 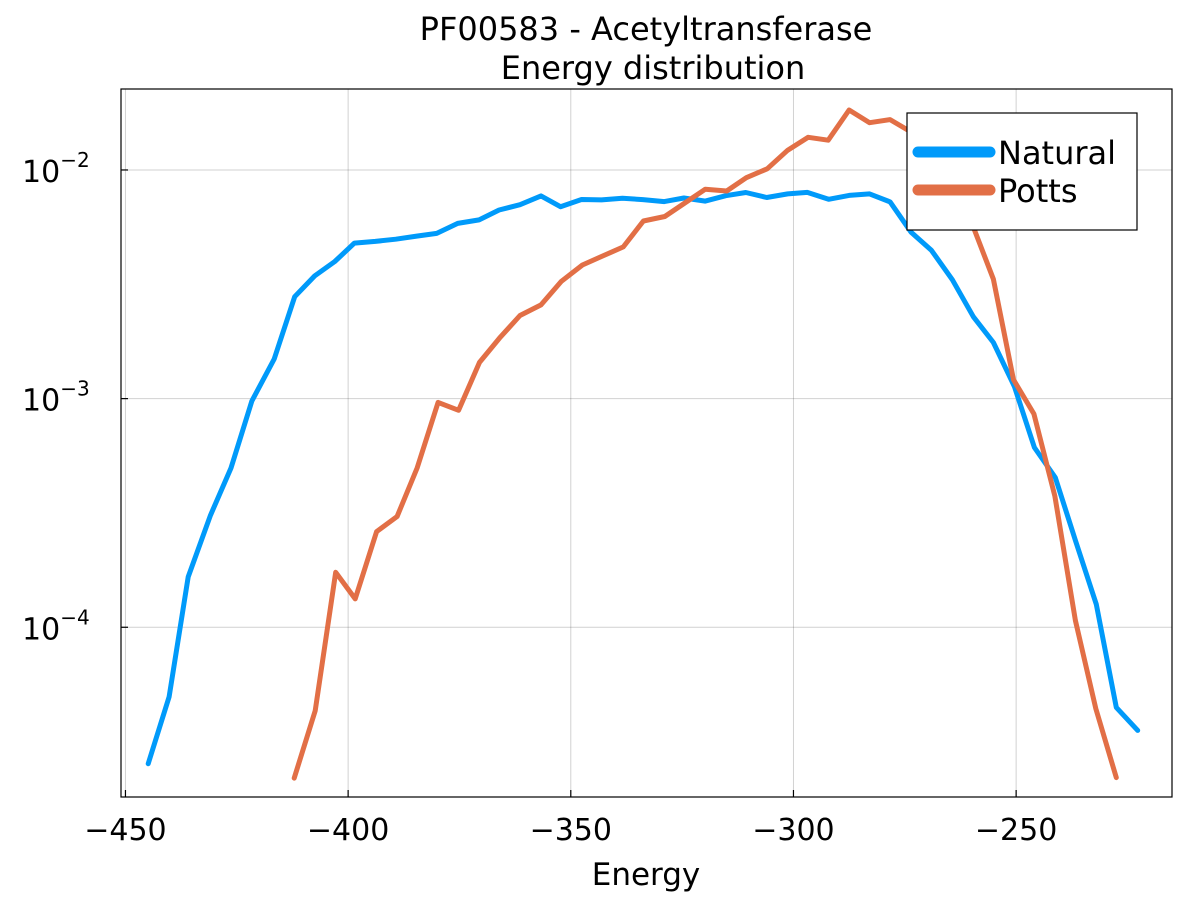 I want to click on x-tick-label: −300, so click(x=793, y=830).